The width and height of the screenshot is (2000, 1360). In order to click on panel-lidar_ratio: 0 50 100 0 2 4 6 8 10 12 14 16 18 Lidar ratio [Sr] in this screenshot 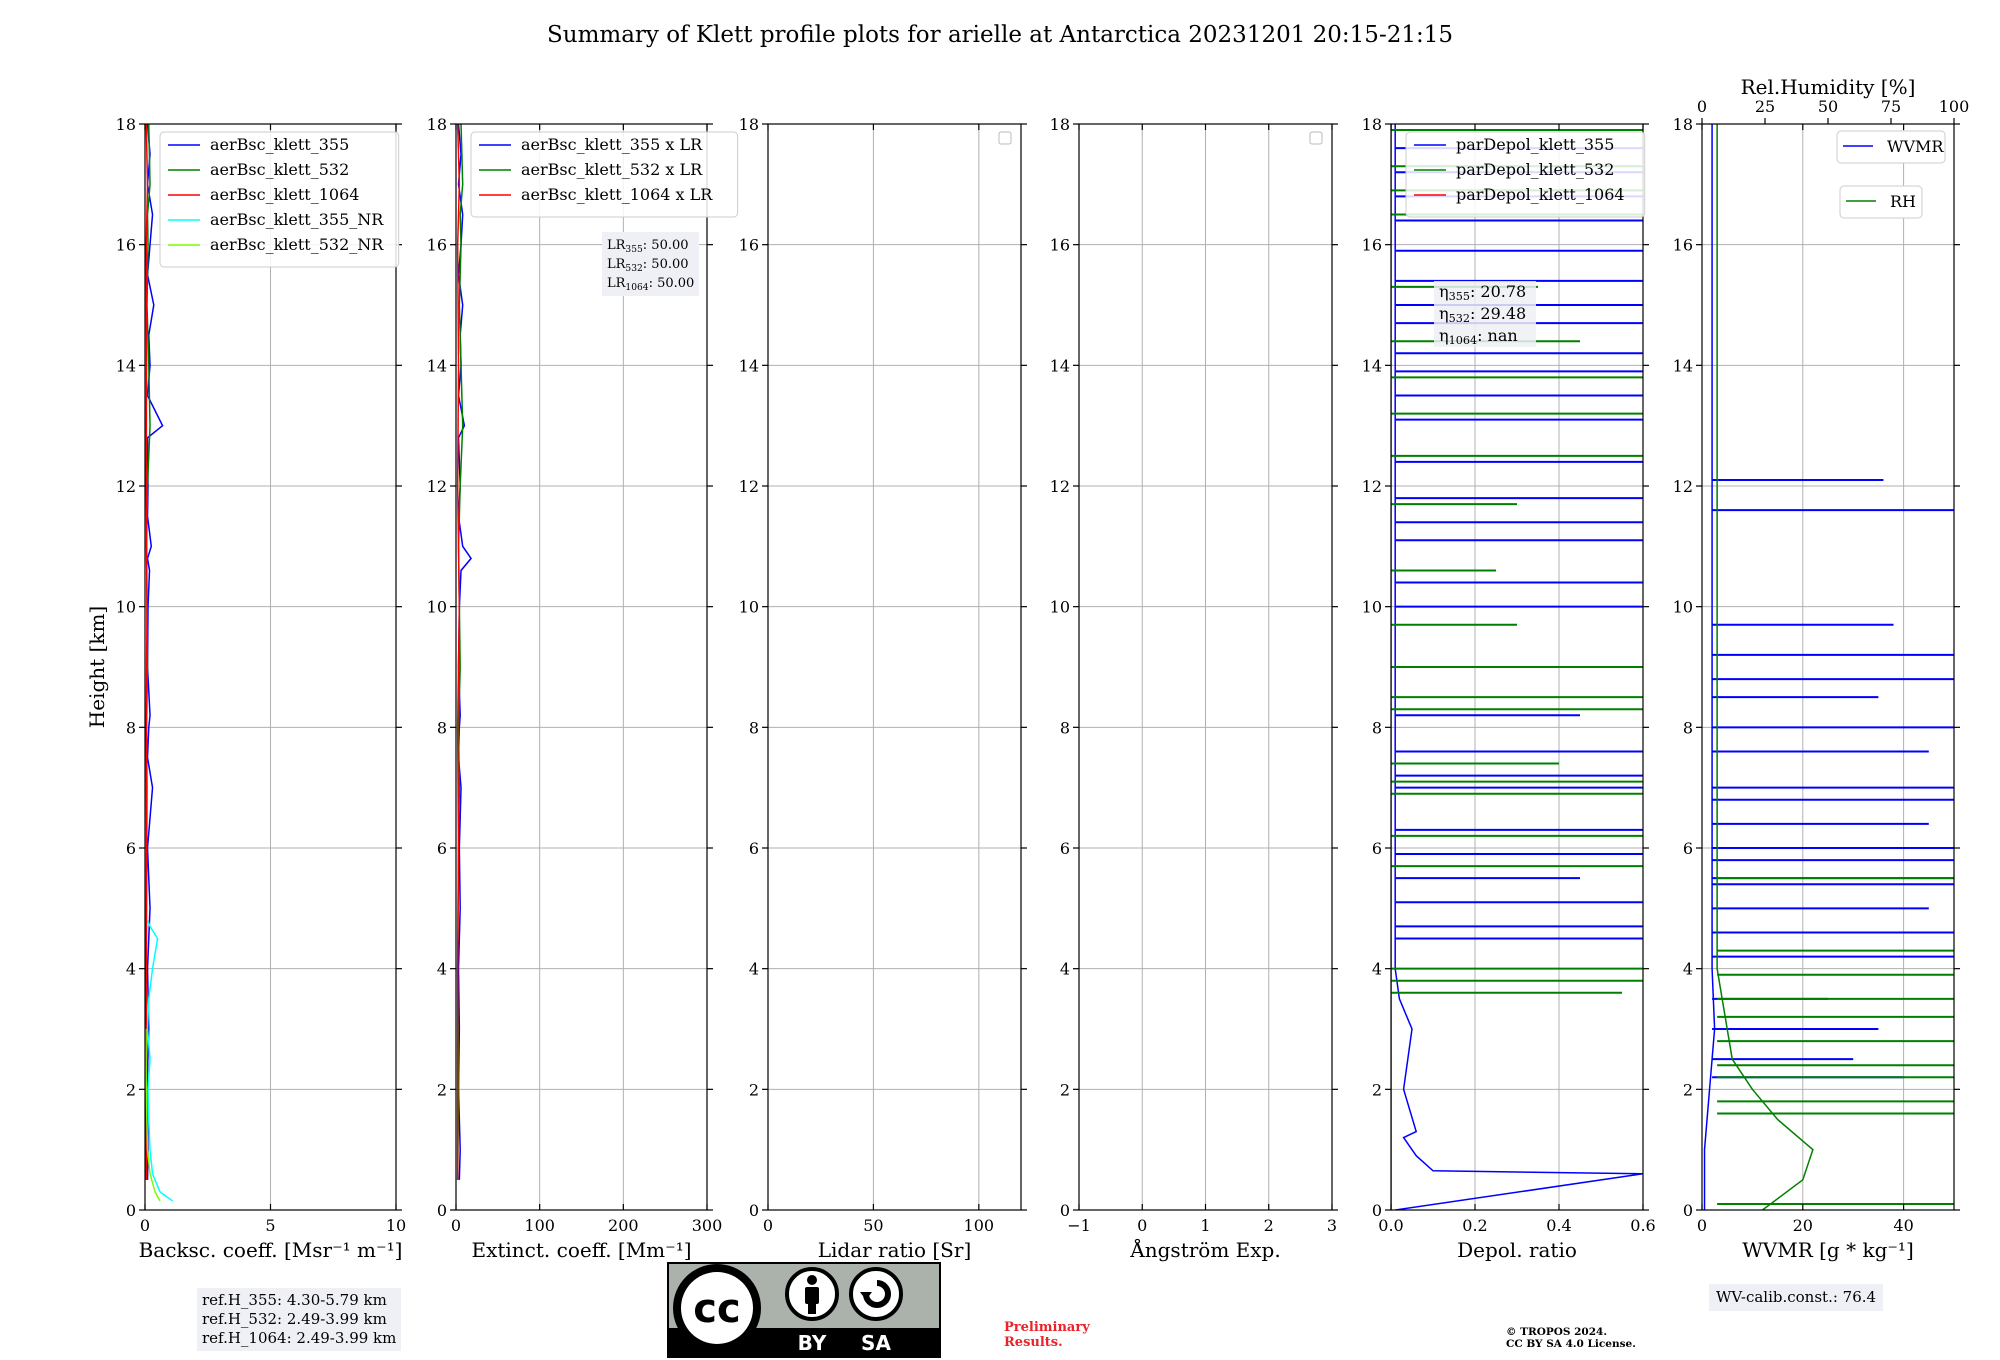, I will do `click(883, 688)`.